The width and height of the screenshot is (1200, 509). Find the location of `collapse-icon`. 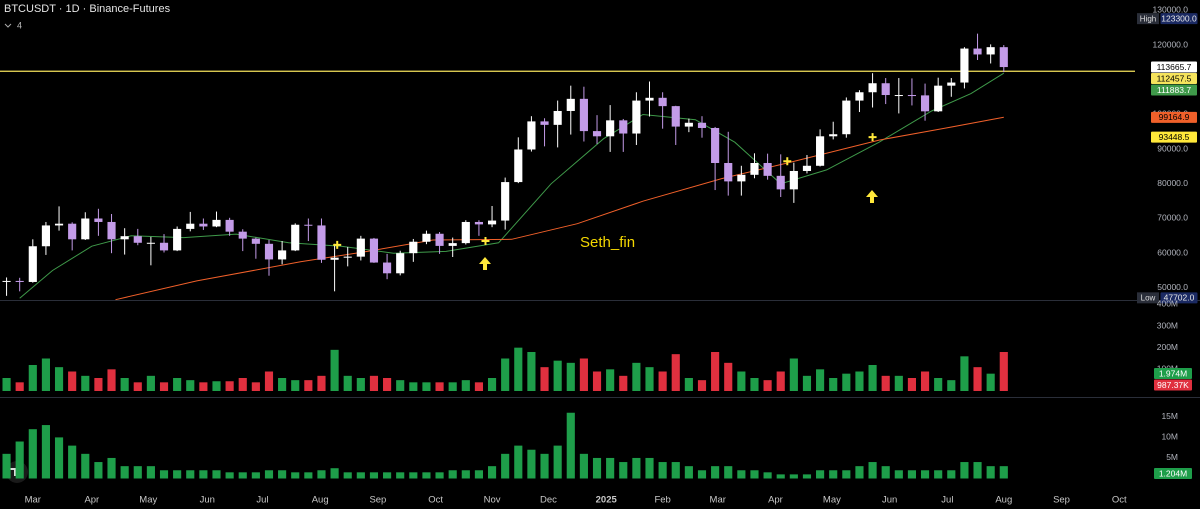

collapse-icon is located at coordinates (8, 25).